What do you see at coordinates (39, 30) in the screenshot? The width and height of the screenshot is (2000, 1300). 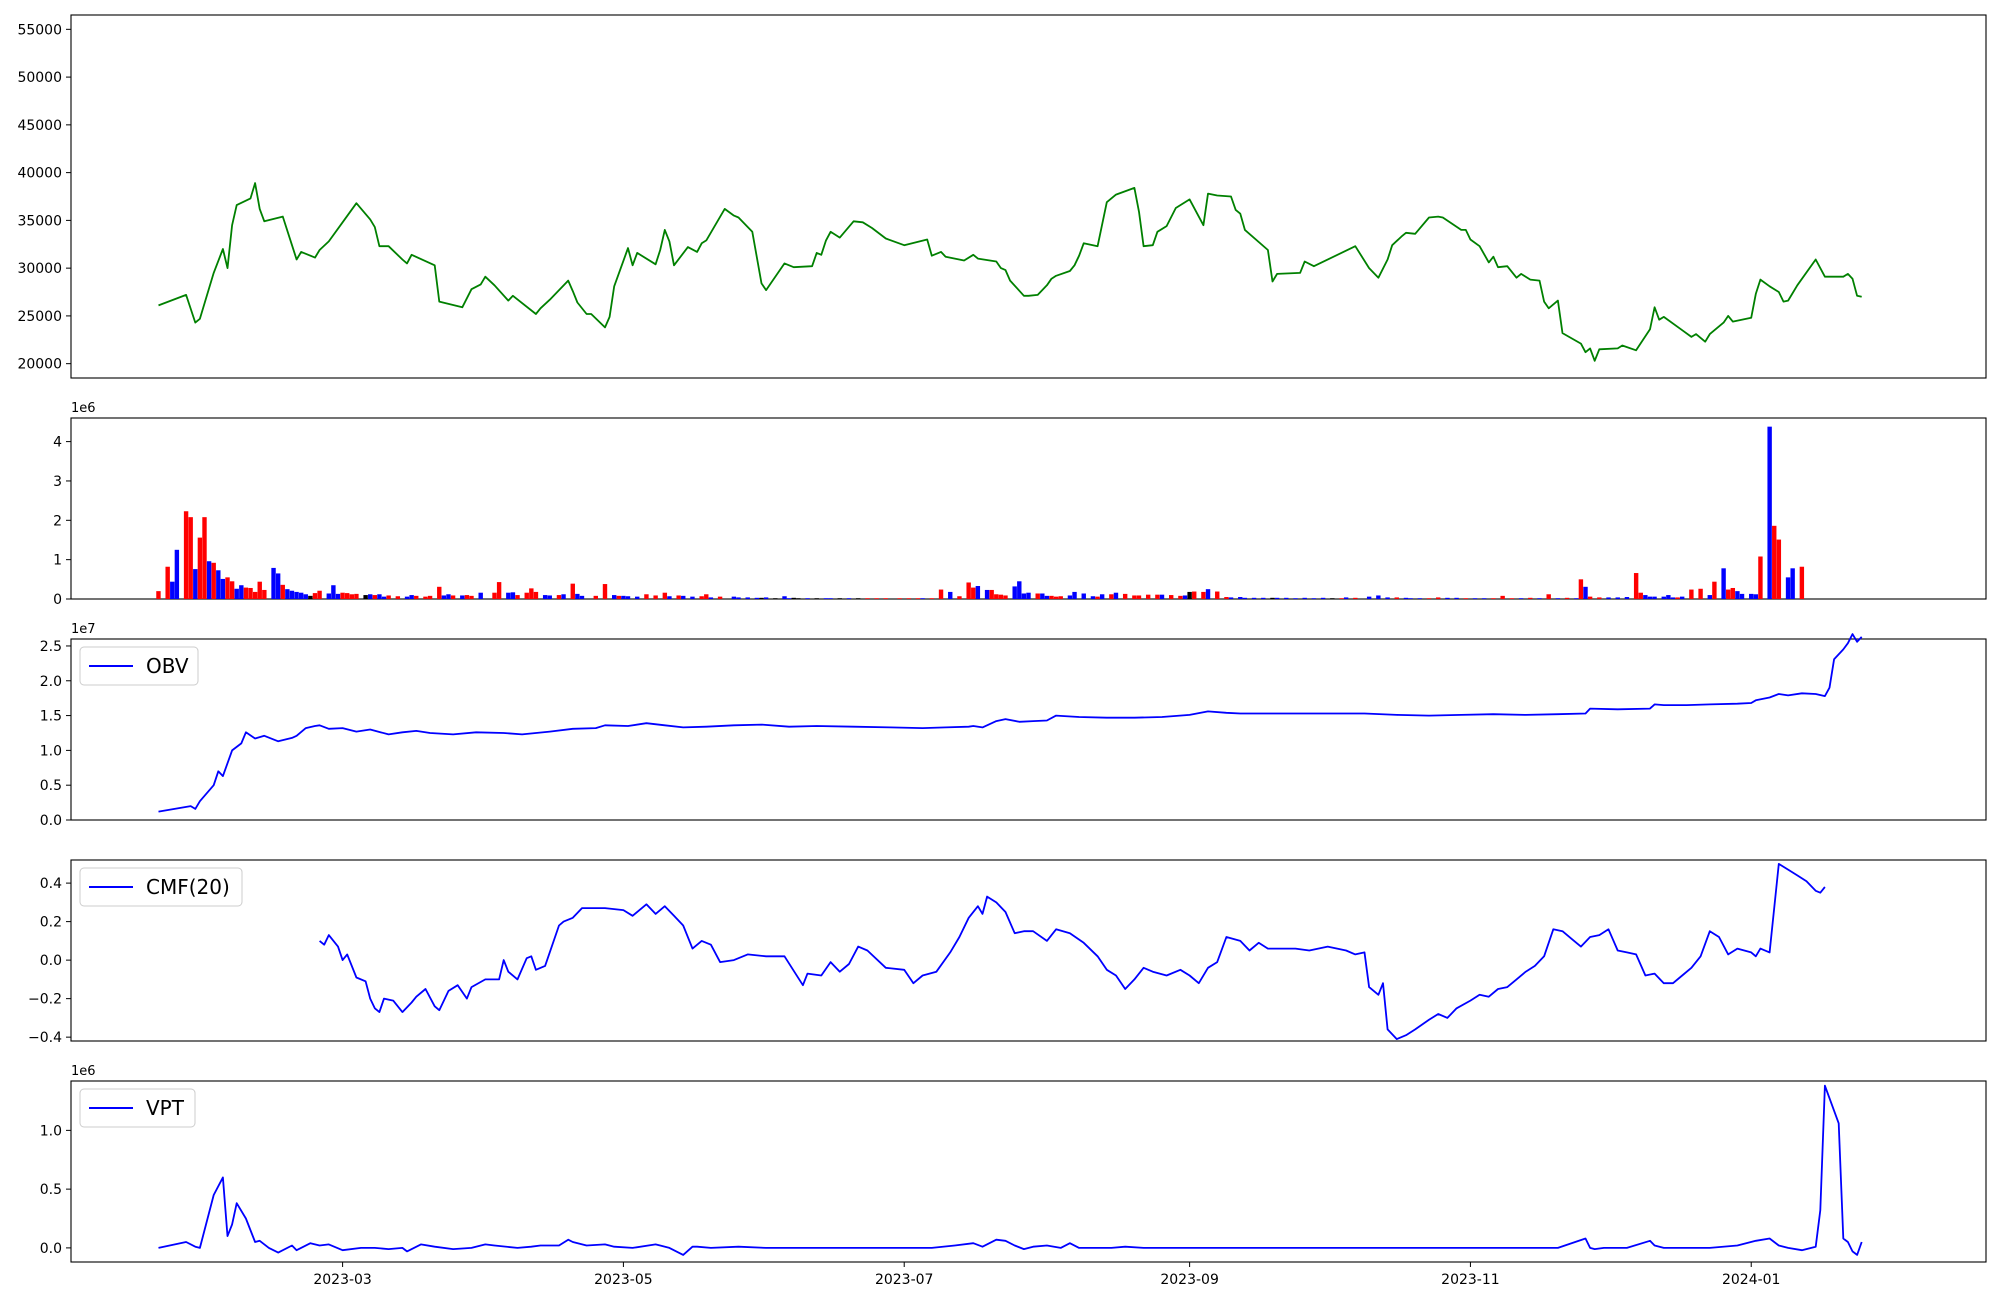 I see `price-ytick-label: 55000` at bounding box center [39, 30].